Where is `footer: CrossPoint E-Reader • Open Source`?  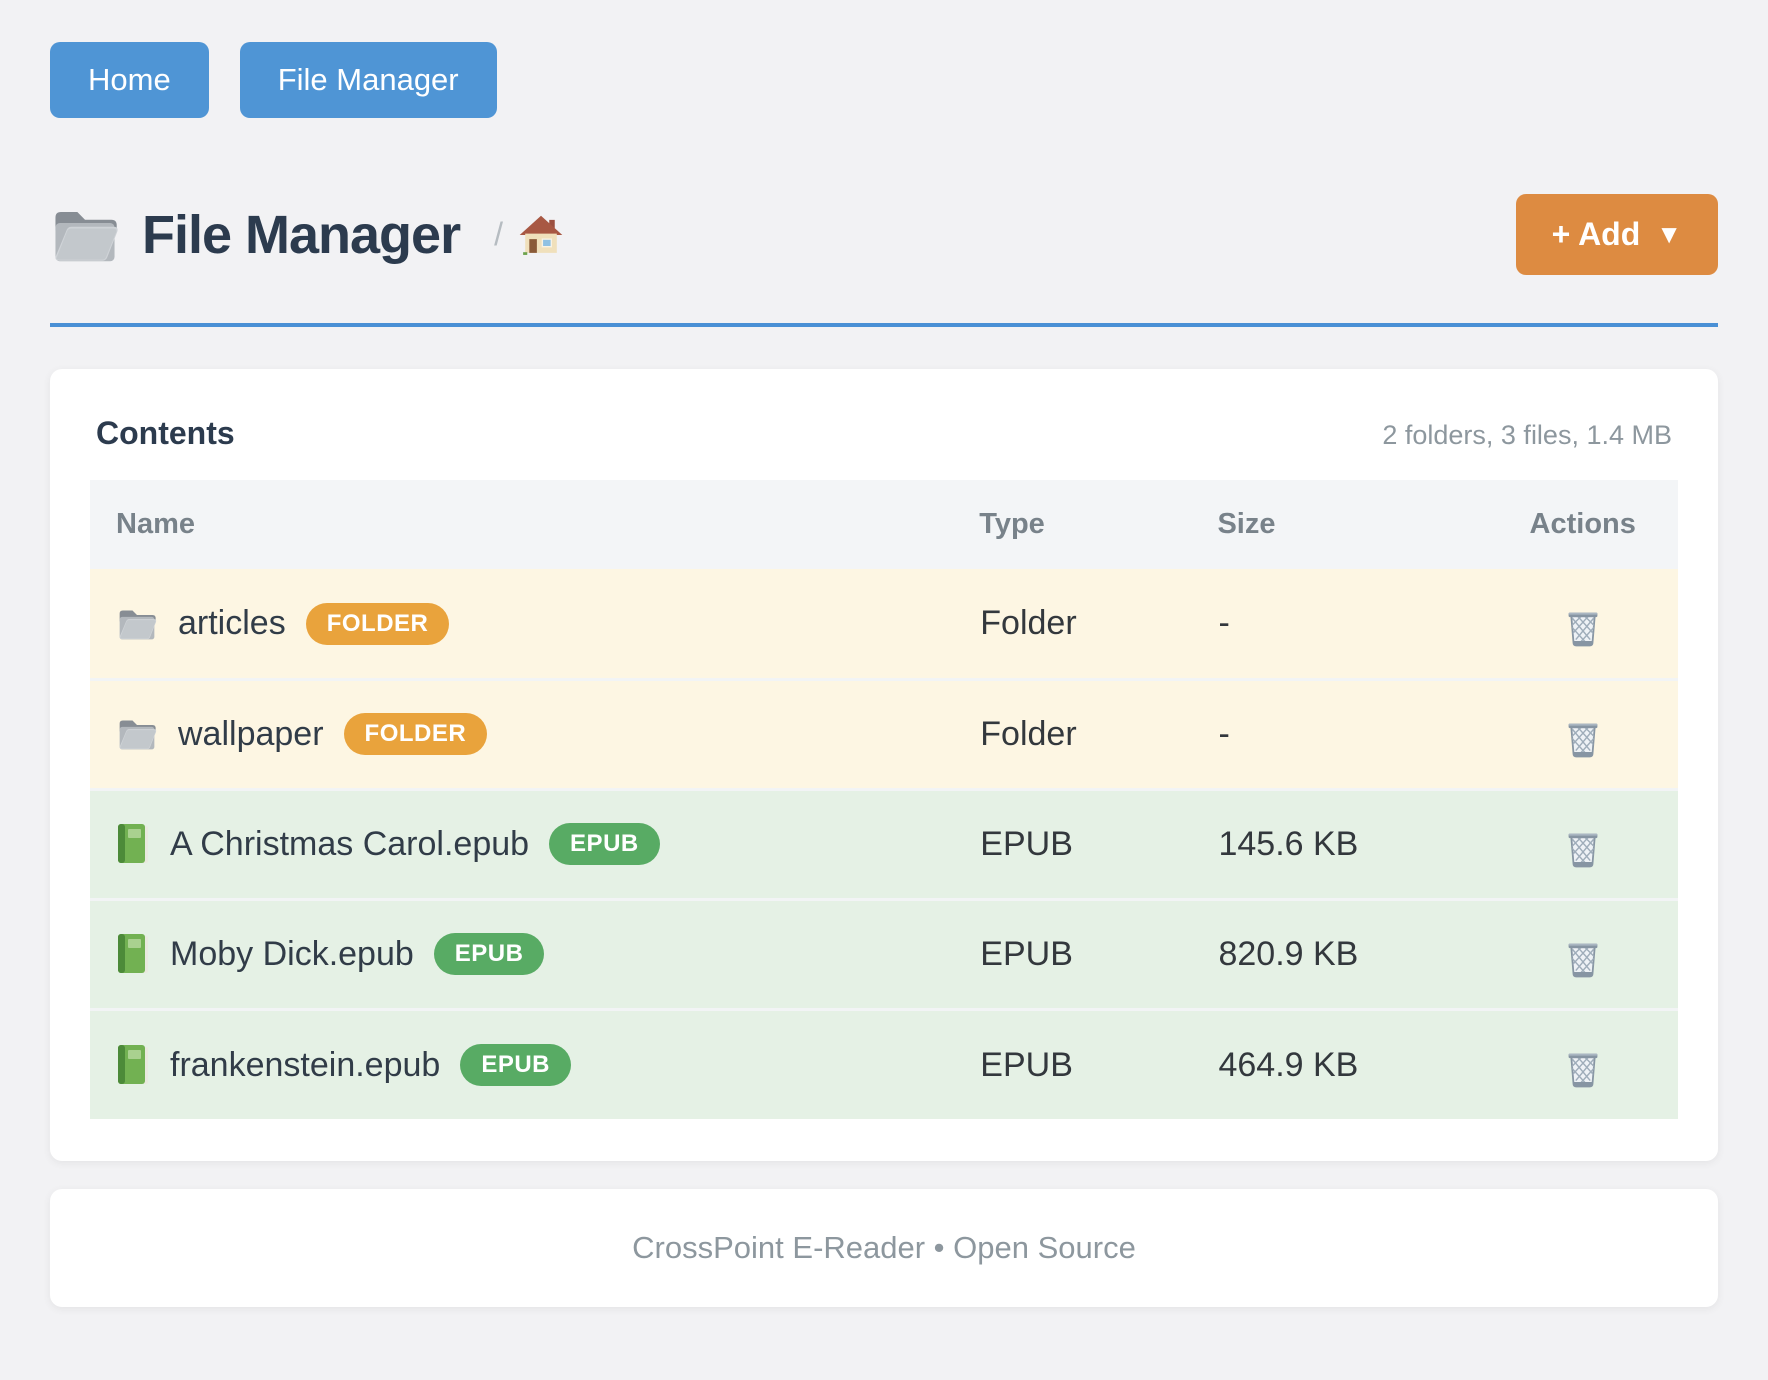 footer: CrossPoint E-Reader • Open Source is located at coordinates (884, 1248).